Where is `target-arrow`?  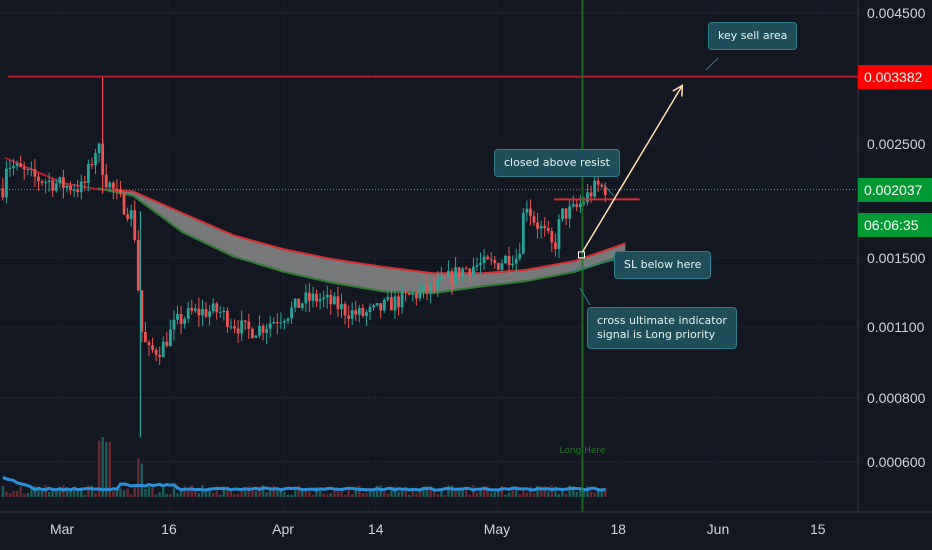 target-arrow is located at coordinates (632, 169).